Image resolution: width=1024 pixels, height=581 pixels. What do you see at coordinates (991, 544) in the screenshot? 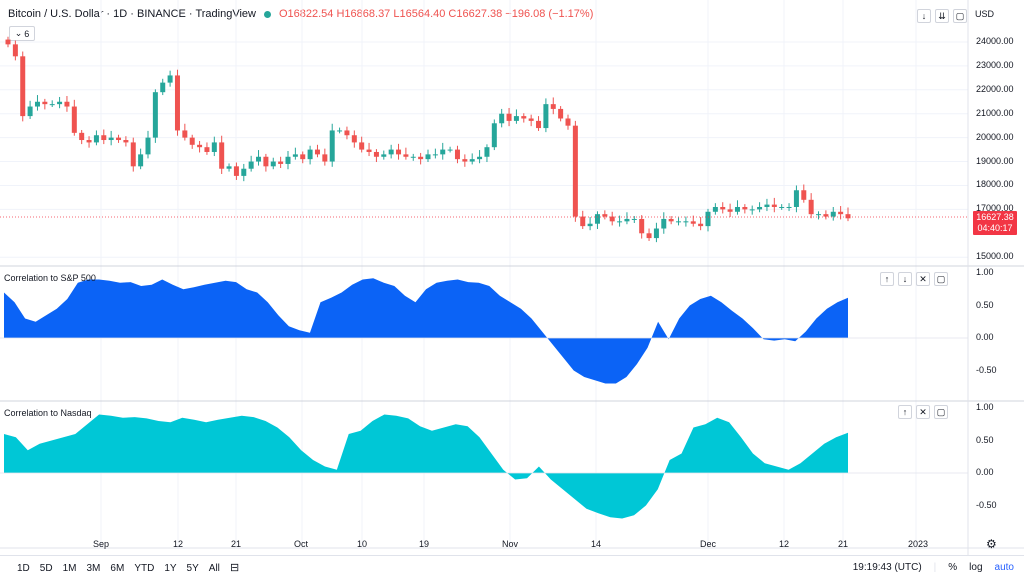
I see `settings-gear-icon: ⚙` at bounding box center [991, 544].